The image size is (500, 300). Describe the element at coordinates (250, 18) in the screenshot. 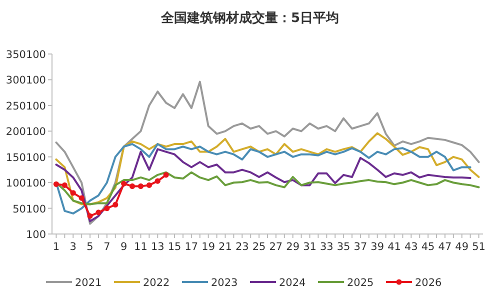

I see `chart-title: 全国建筑钢材成交量：5日平均` at that location.